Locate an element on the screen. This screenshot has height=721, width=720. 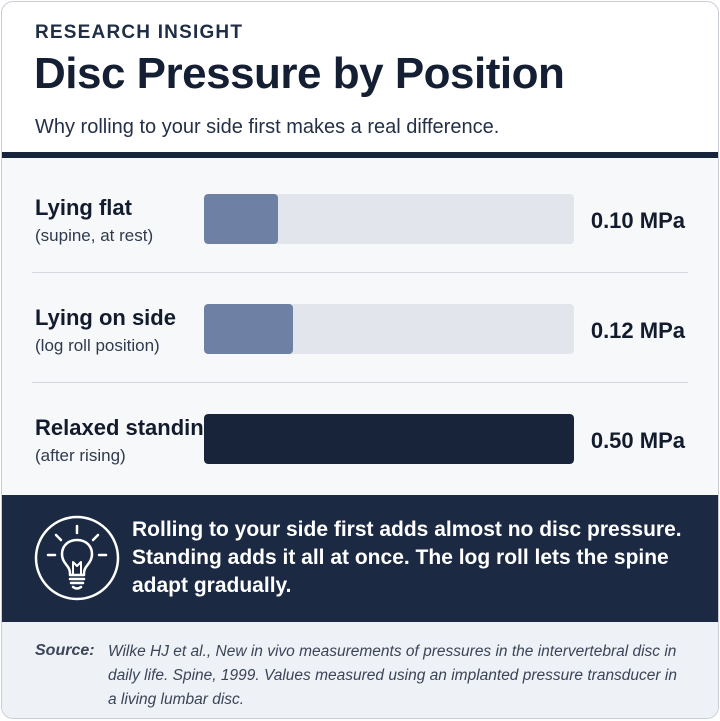
header-divider is located at coordinates (360, 155).